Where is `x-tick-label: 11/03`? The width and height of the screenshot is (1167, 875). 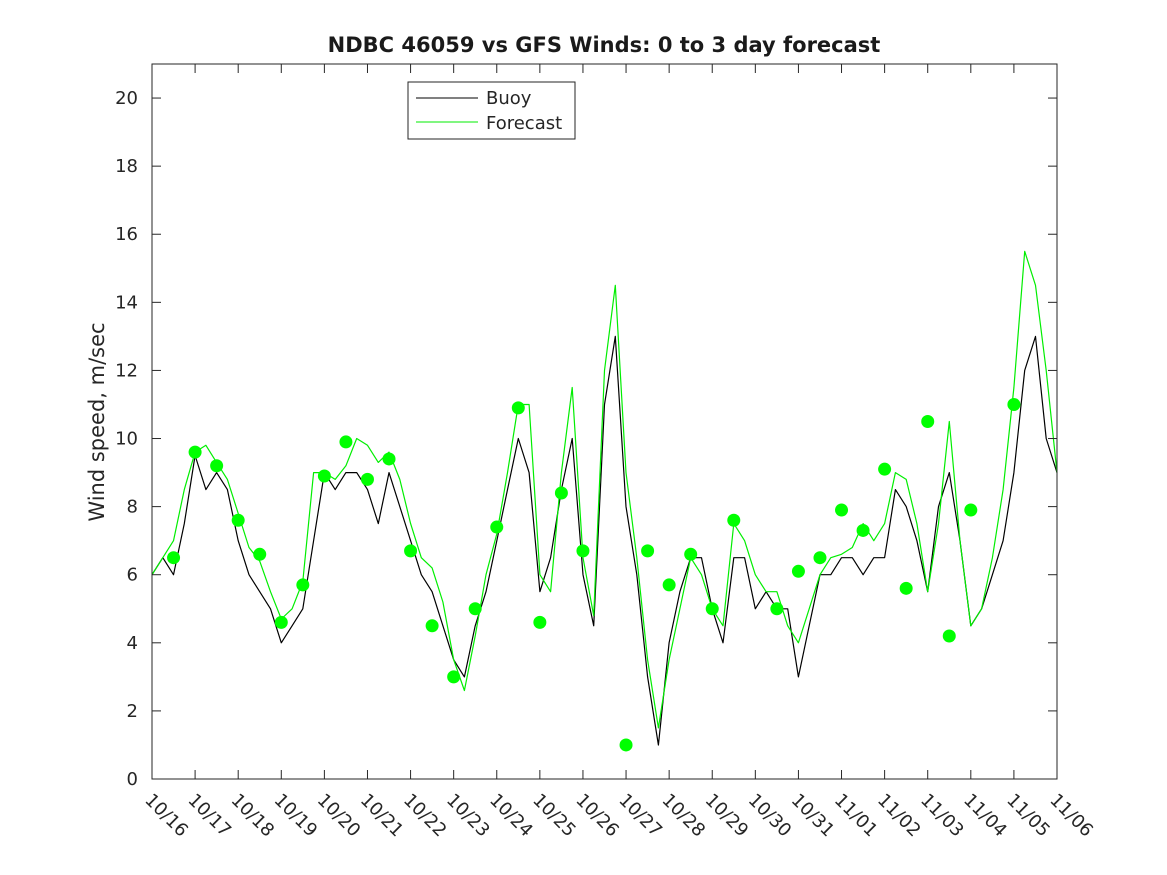
x-tick-label: 11/03 is located at coordinates (942, 816).